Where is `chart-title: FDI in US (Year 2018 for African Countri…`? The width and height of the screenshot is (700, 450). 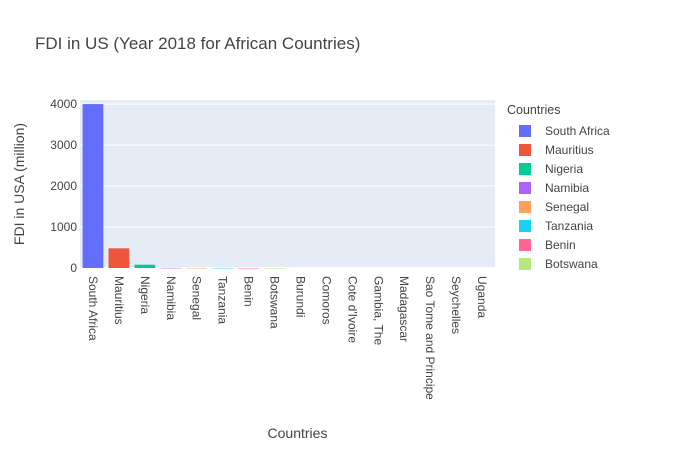 chart-title: FDI in US (Year 2018 for African Countri… is located at coordinates (198, 43).